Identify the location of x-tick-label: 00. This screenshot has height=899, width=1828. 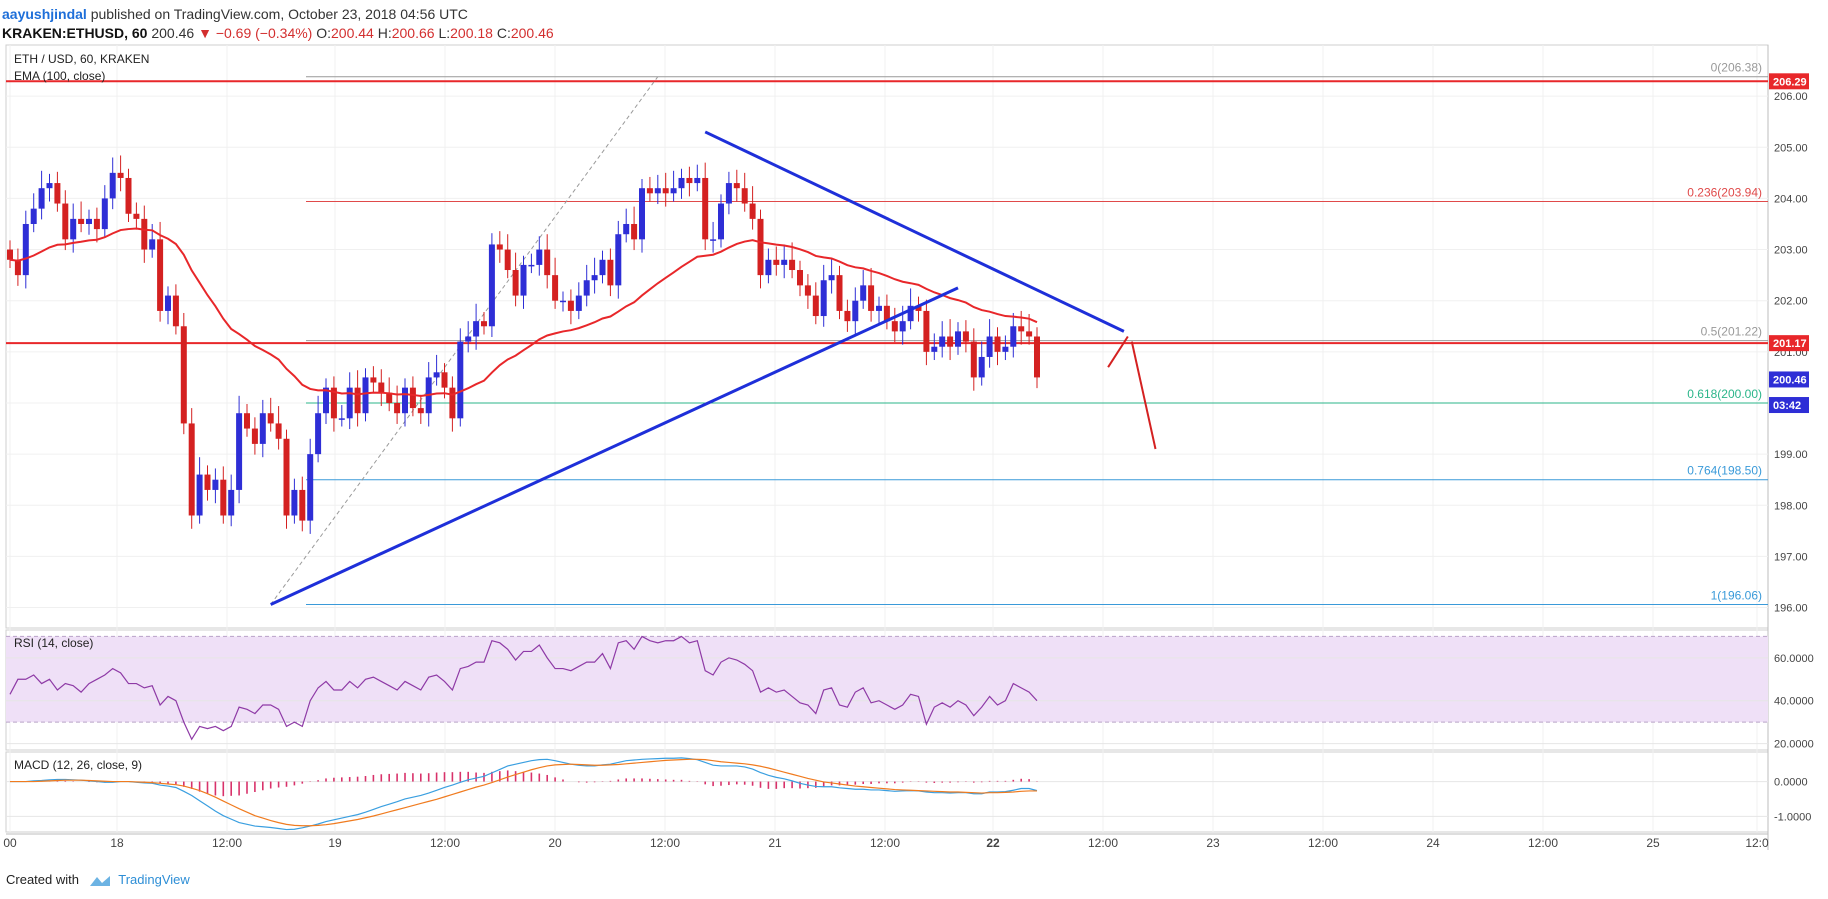
(10, 843).